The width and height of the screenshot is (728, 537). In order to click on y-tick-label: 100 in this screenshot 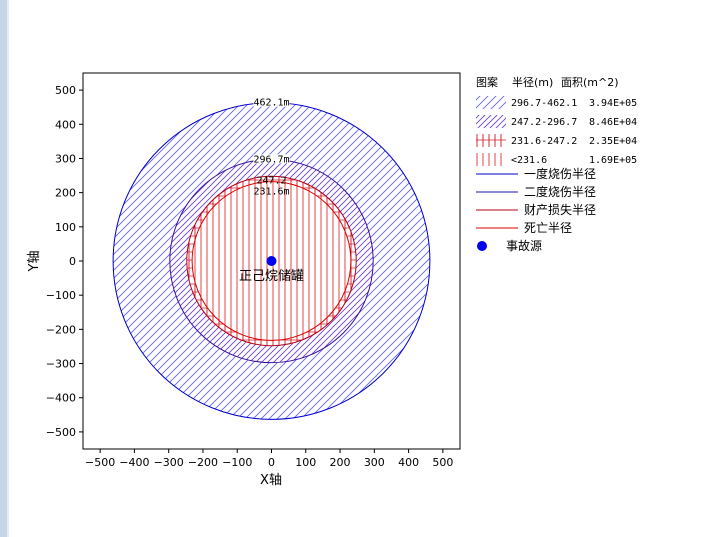, I will do `click(65, 227)`.